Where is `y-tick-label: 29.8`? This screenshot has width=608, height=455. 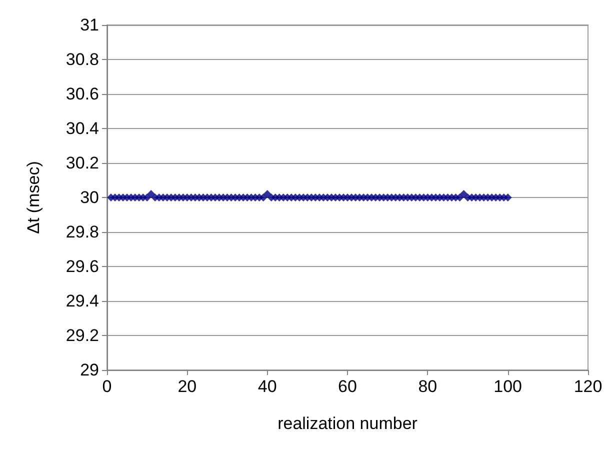
y-tick-label: 29.8 is located at coordinates (82, 232).